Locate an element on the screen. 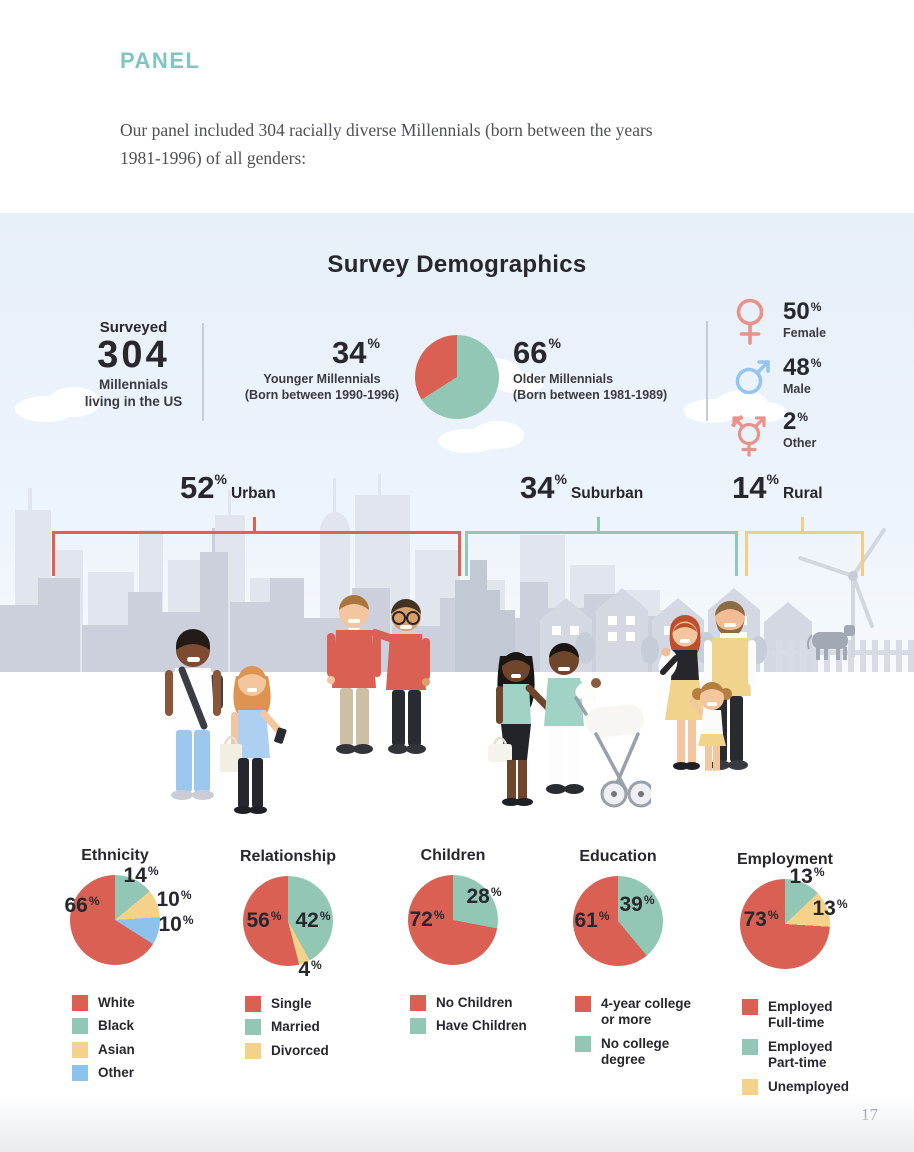 The width and height of the screenshot is (914, 1152). pie-percent-label: 39% is located at coordinates (637, 904).